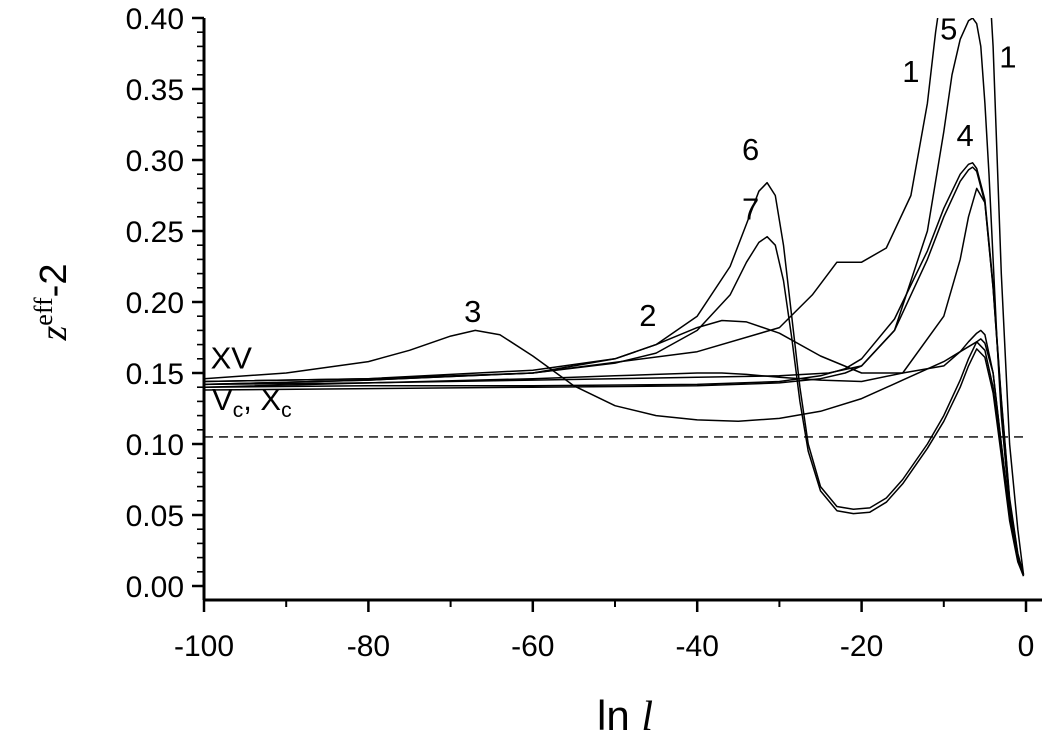 The height and width of the screenshot is (737, 1046). What do you see at coordinates (155, 161) in the screenshot?
I see `y-tick-label: 0.30` at bounding box center [155, 161].